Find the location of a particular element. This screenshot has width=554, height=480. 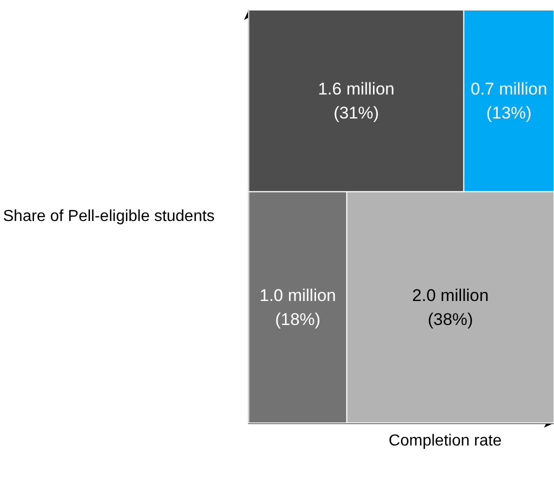

text: Share of Pell-eligible students is located at coordinates (108, 216).